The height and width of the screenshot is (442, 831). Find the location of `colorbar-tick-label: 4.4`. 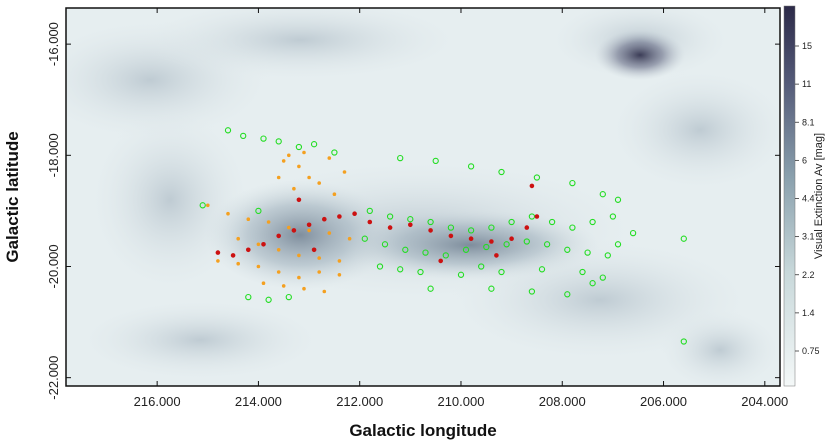

colorbar-tick-label: 4.4 is located at coordinates (808, 199).